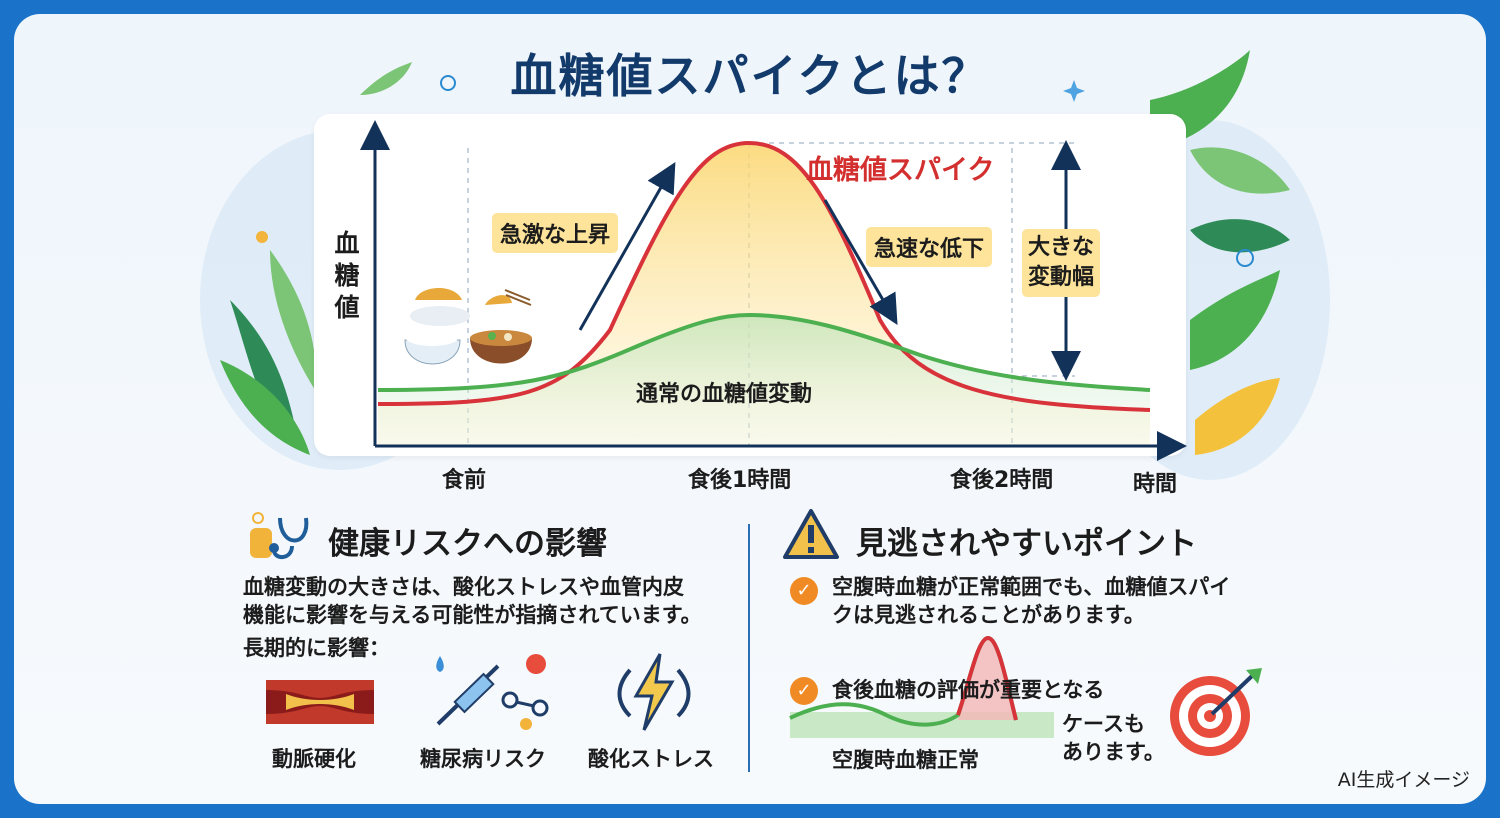 The width and height of the screenshot is (1500, 818). I want to click on point1-line: 空腹時血糖が正常範囲でも、血糖値スパイ, so click(1031, 587).